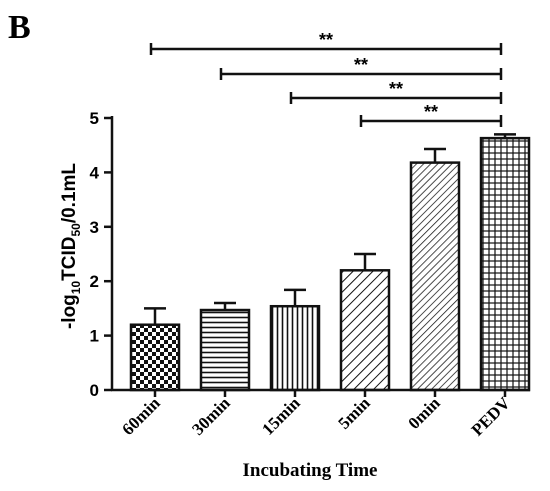  I want to click on x-tick-label: 5min, so click(354, 413).